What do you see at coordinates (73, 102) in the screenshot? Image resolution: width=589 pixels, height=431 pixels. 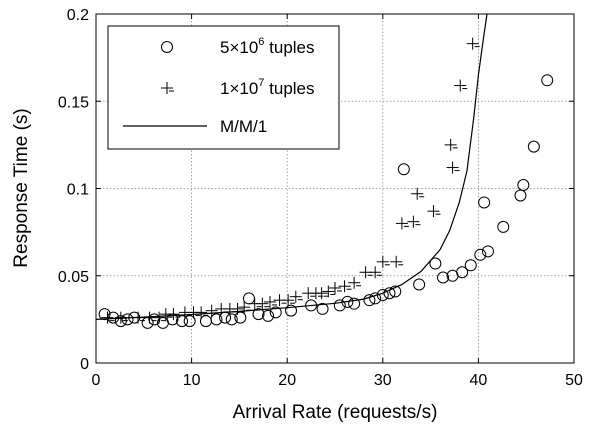 I see `y-tick-label: 0.15` at bounding box center [73, 102].